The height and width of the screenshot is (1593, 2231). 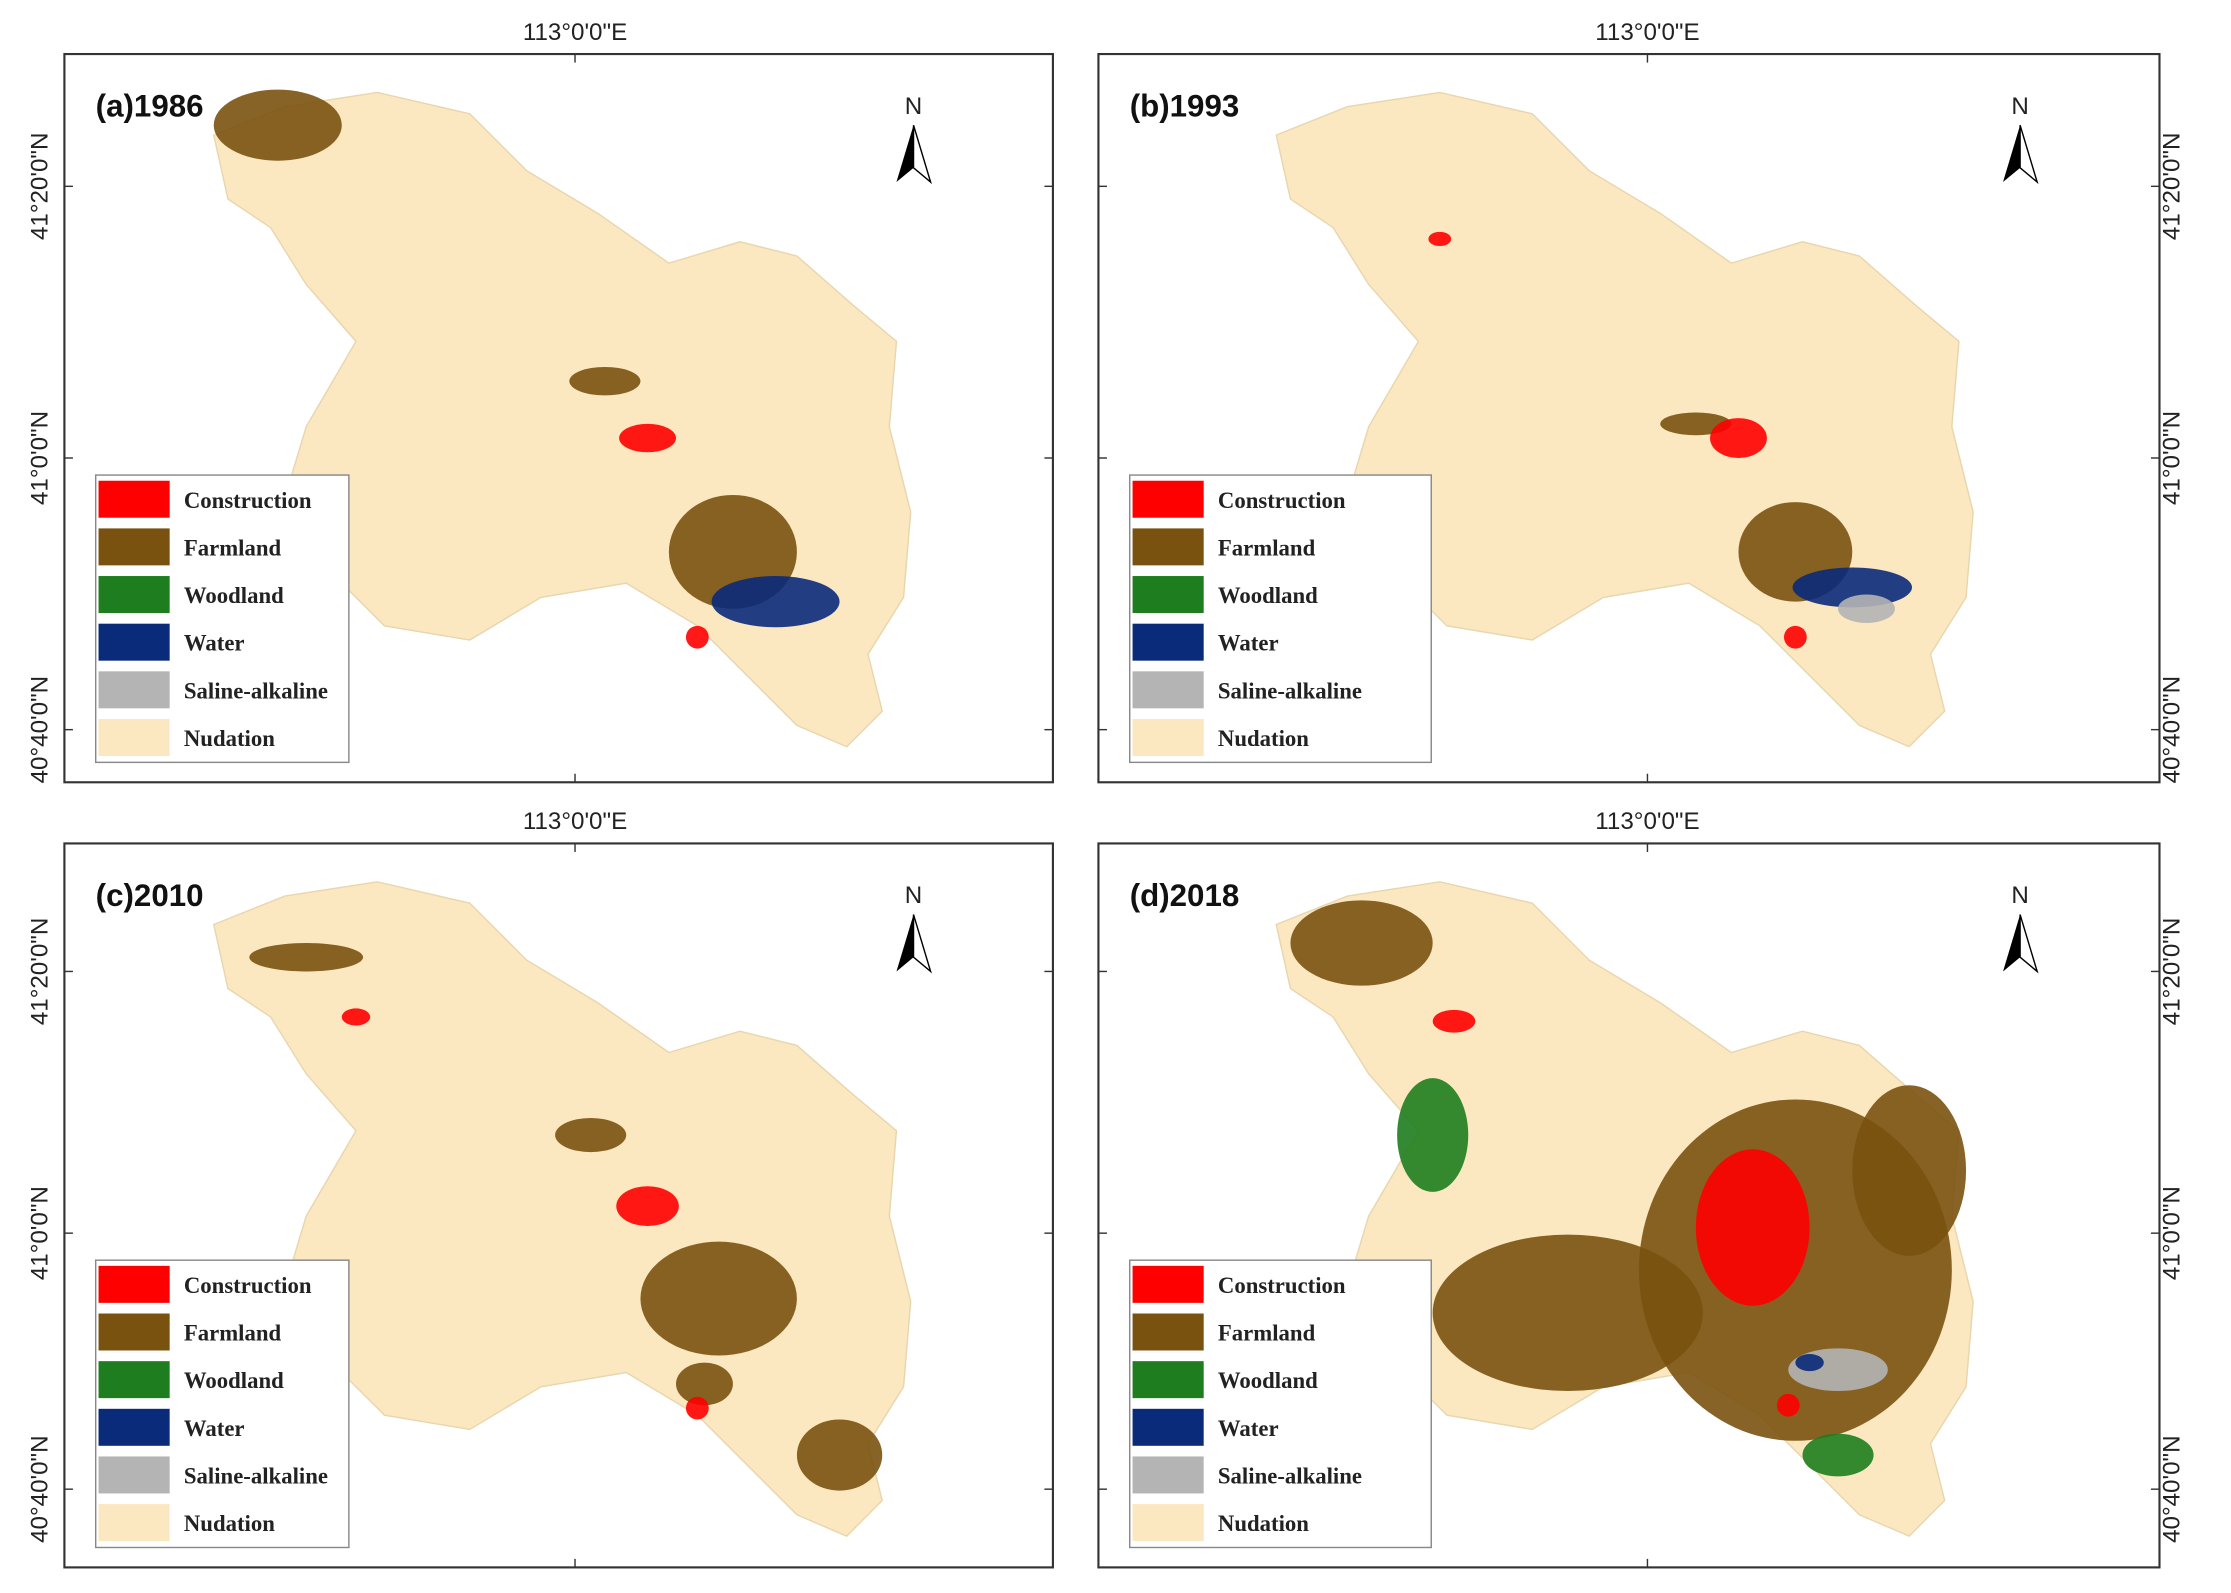 I want to click on panel-title: (c)2010, so click(x=150, y=895).